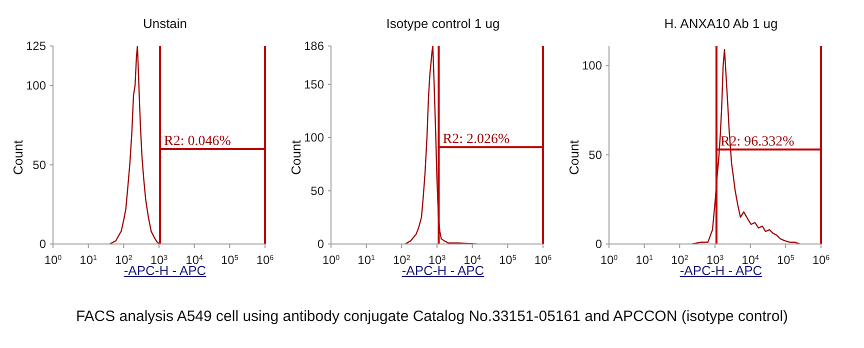  What do you see at coordinates (36, 46) in the screenshot?
I see `y-tick-label: 125` at bounding box center [36, 46].